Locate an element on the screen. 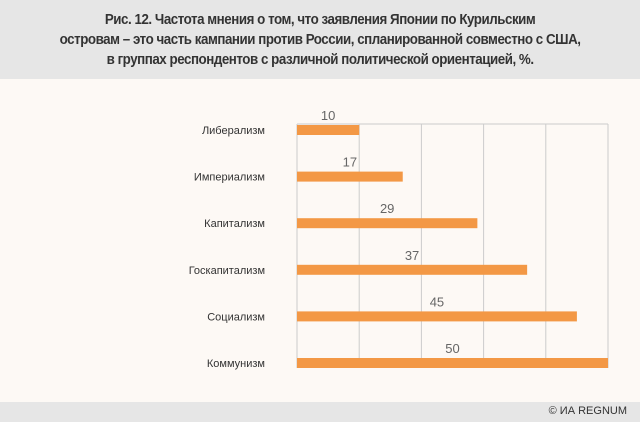  category-label: Капитализм is located at coordinates (234, 224).